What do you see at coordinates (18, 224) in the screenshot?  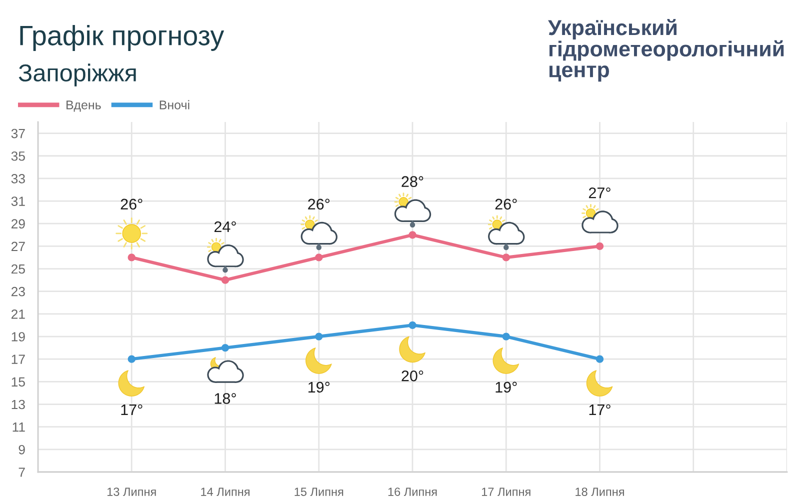 I see `y-tick-label: 29` at bounding box center [18, 224].